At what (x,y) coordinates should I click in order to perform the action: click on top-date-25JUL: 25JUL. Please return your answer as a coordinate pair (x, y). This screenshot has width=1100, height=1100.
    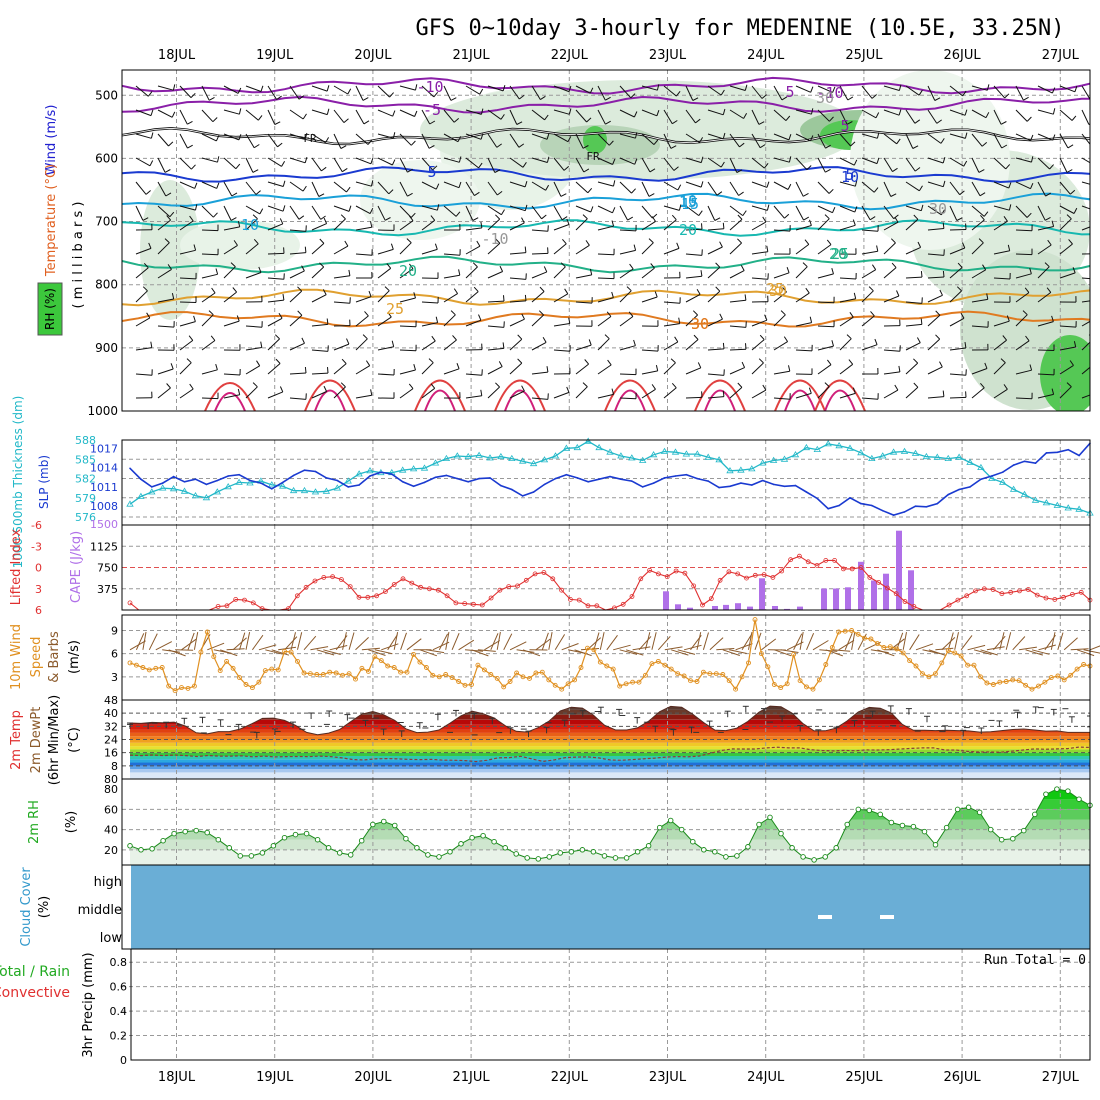
    Looking at the image, I should click on (864, 55).